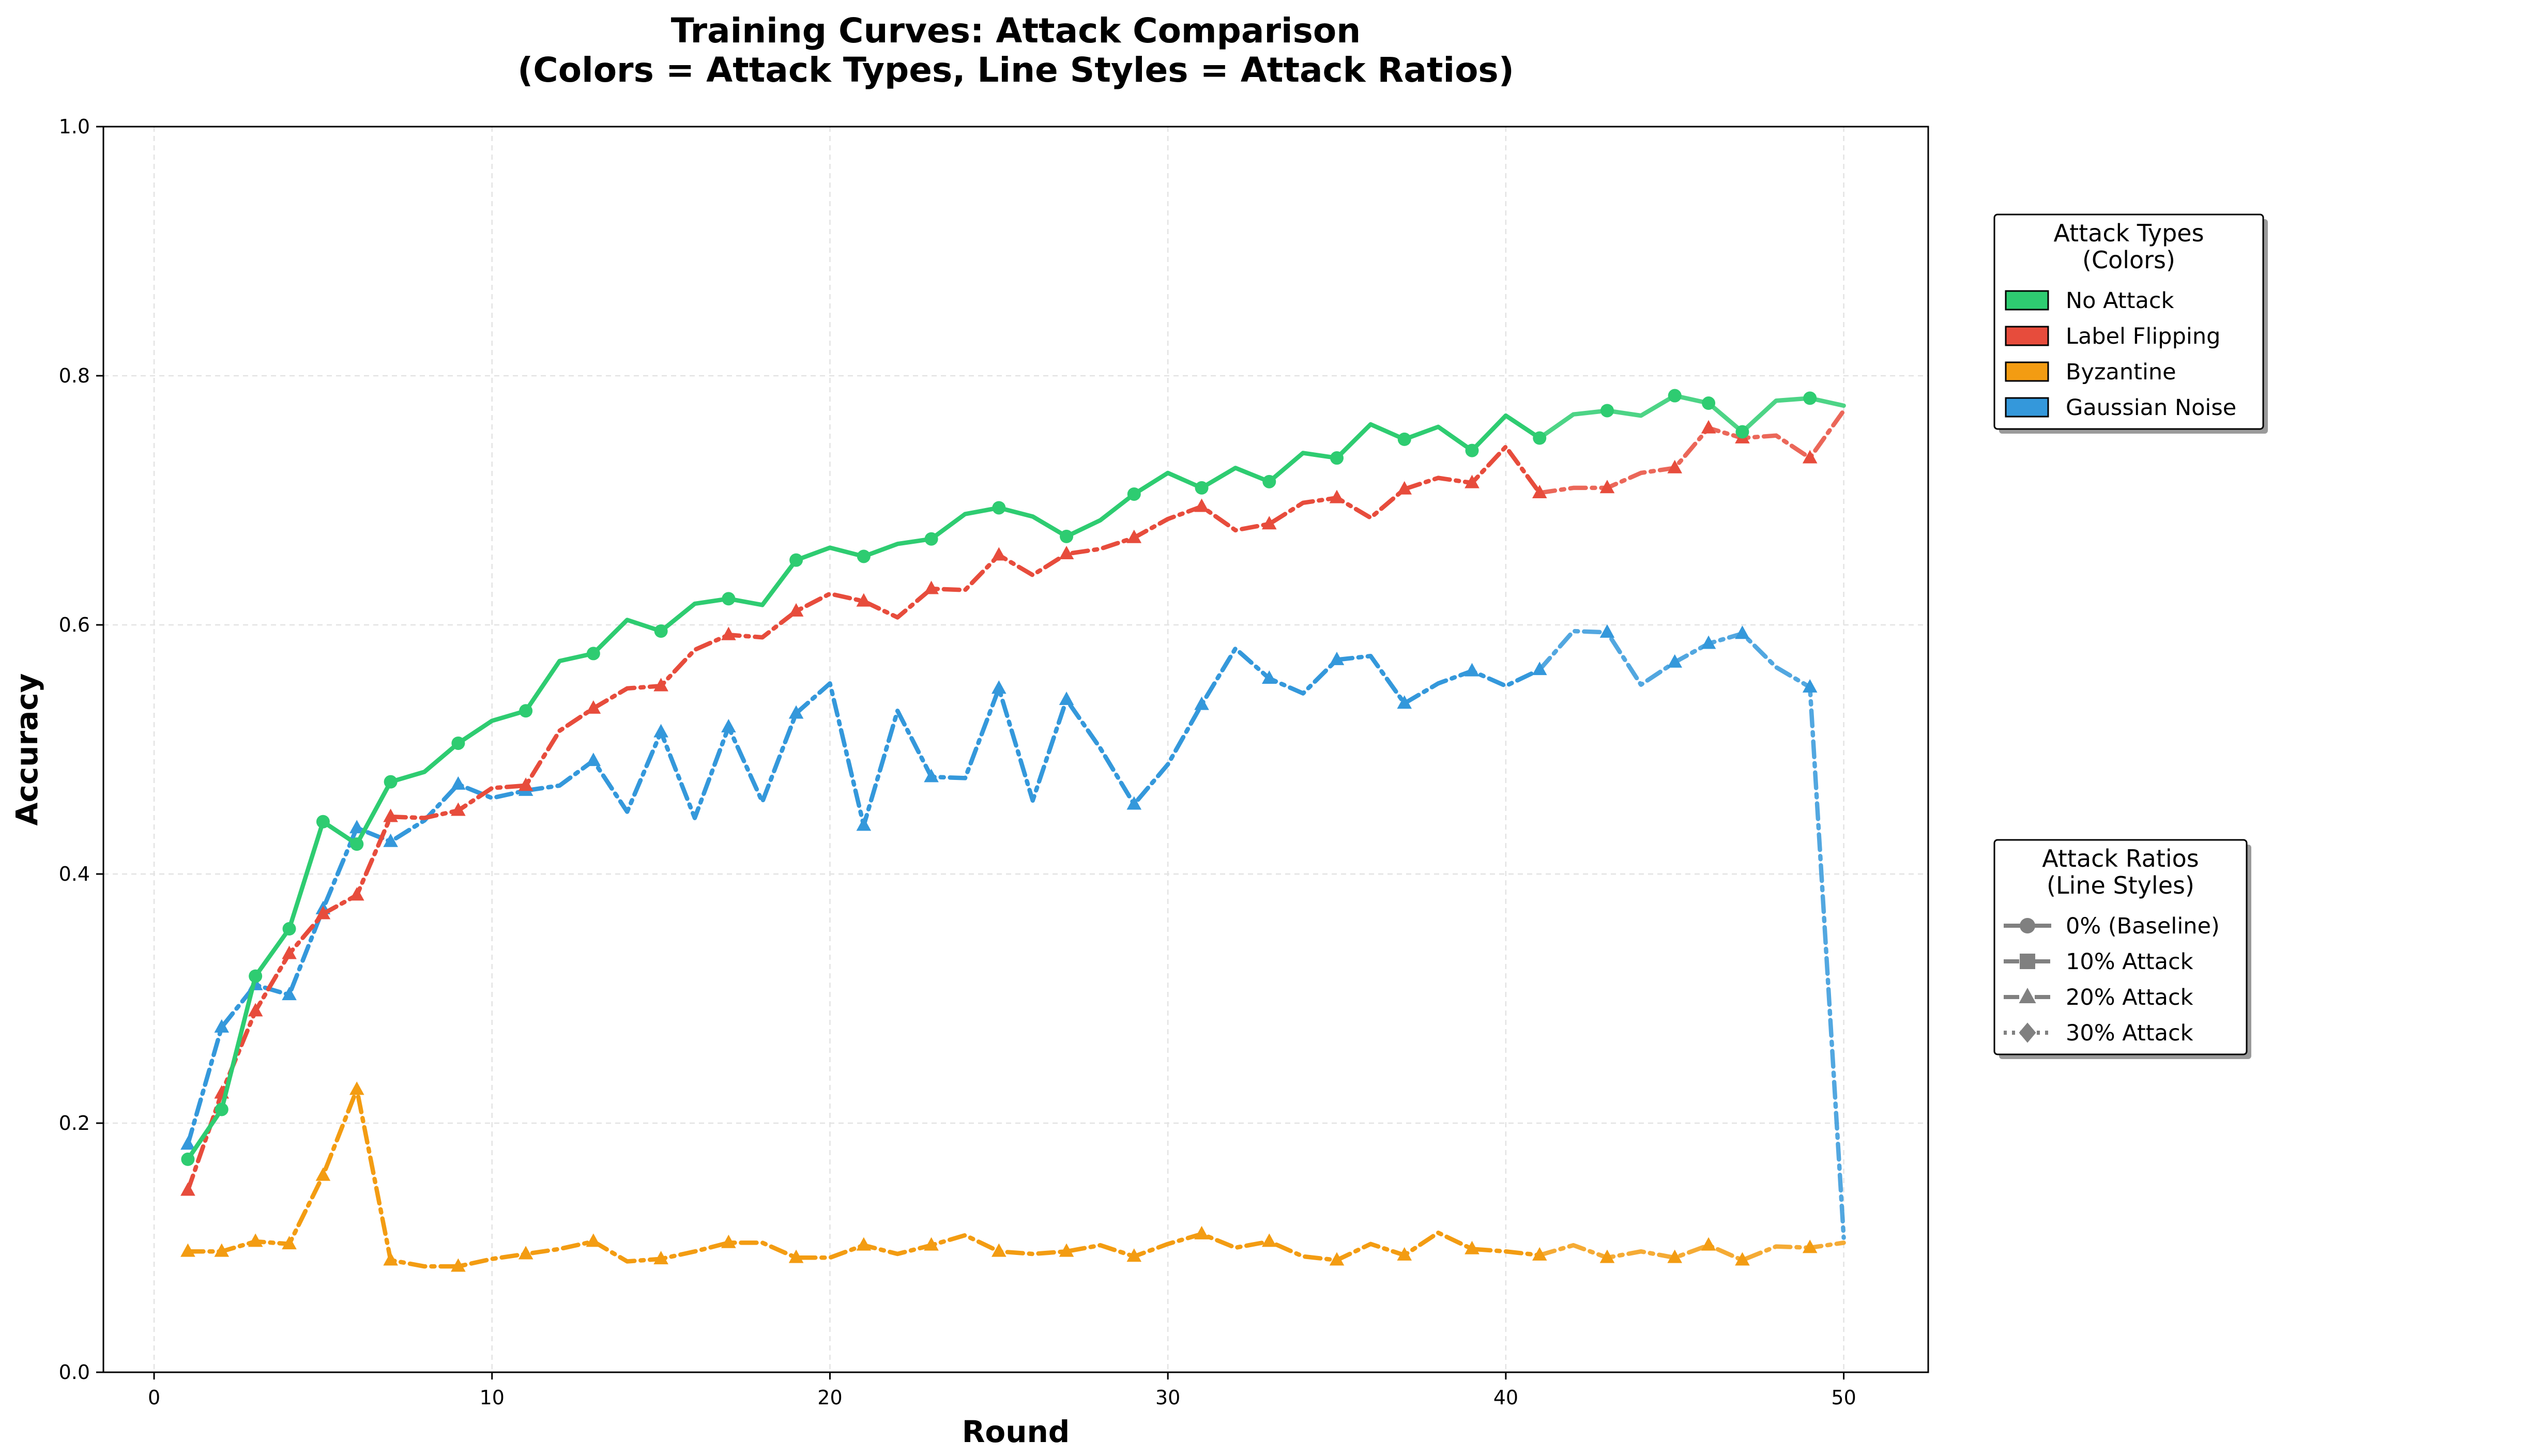 The height and width of the screenshot is (1456, 2547). I want to click on x-tick-label: 40, so click(1505, 1397).